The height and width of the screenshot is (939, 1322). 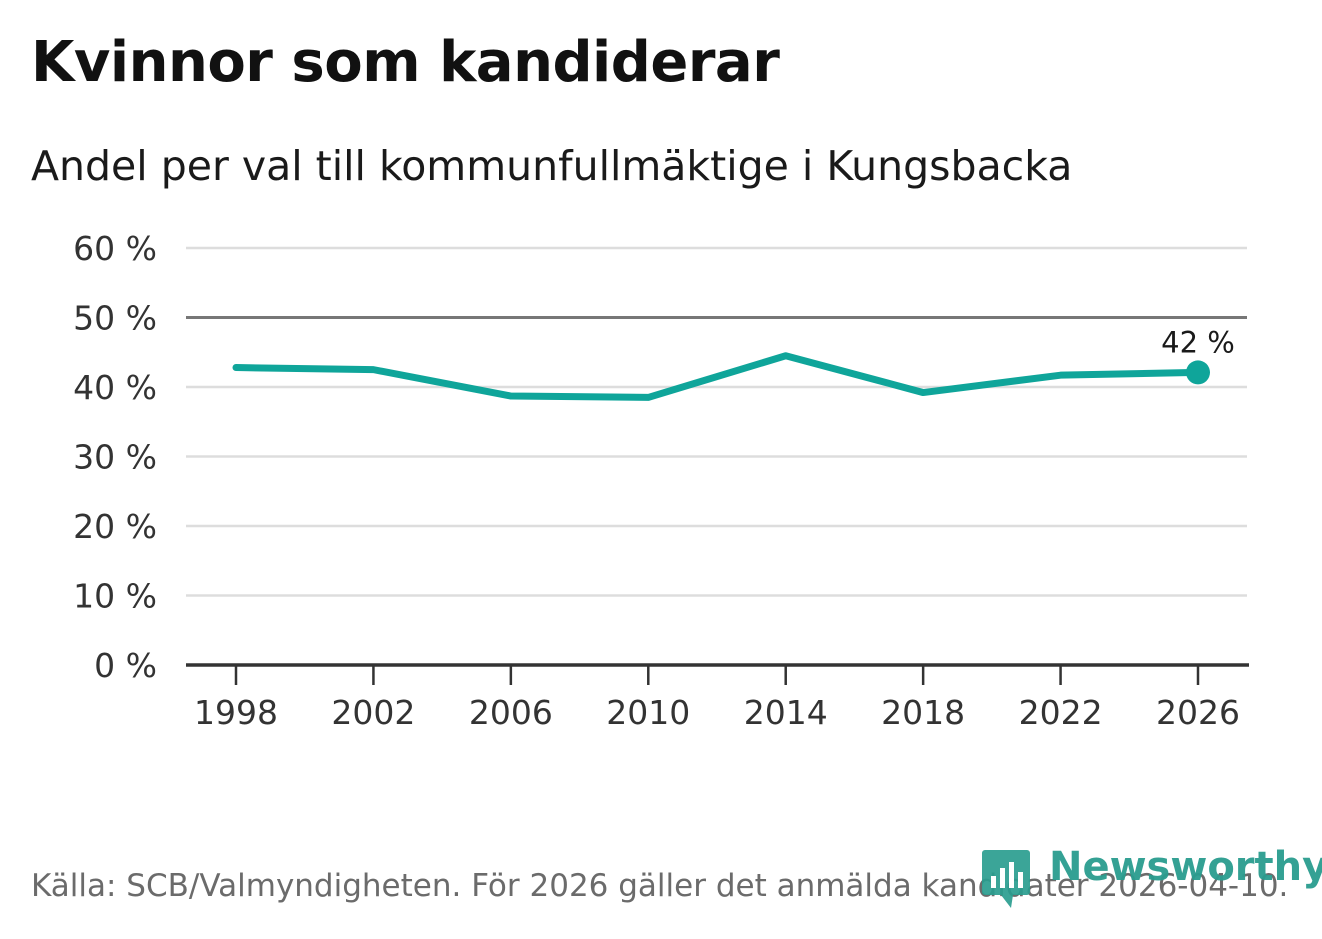 What do you see at coordinates (717, 376) in the screenshot?
I see `series-line` at bounding box center [717, 376].